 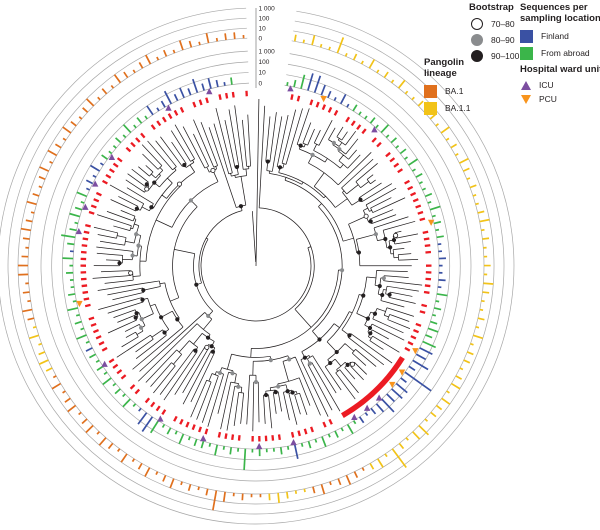 I want to click on legend-item-bootstrap-70-80: 70–80, so click(x=500, y=24).